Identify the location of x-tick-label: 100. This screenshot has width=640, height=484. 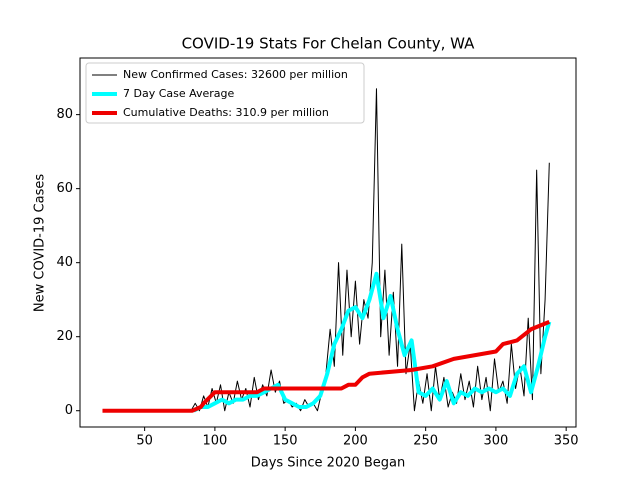
(214, 441).